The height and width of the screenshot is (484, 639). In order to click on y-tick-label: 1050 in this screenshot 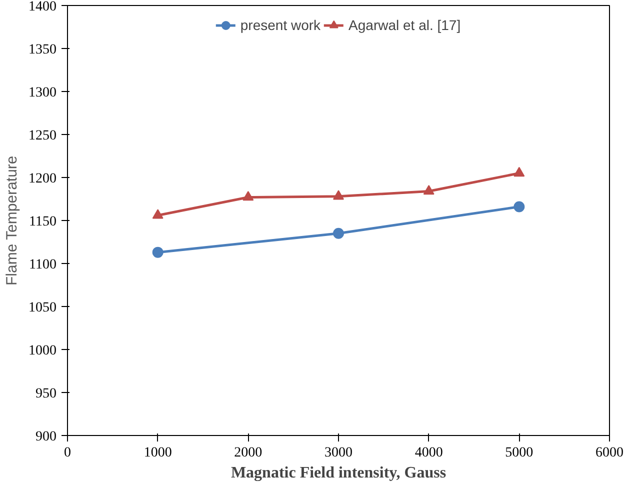, I will do `click(42, 308)`.